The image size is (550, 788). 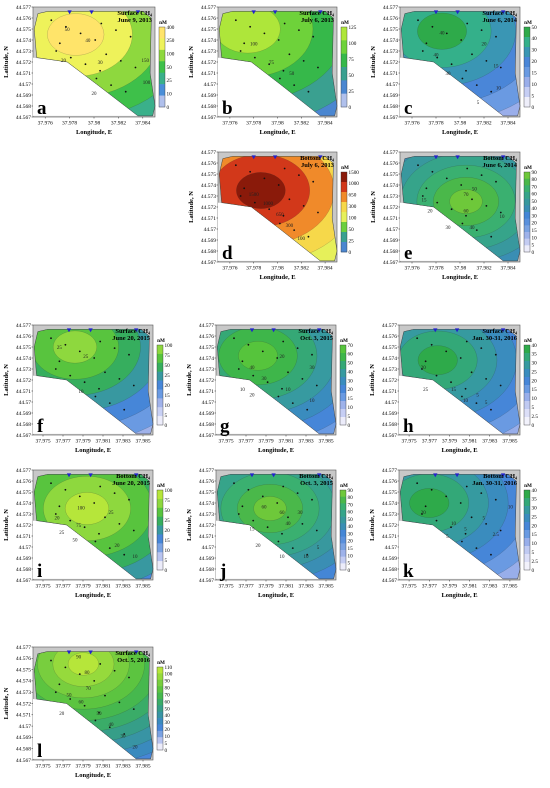 What do you see at coordinates (69, 124) in the screenshot?
I see `lon-tick-label: 37.978` at bounding box center [69, 124].